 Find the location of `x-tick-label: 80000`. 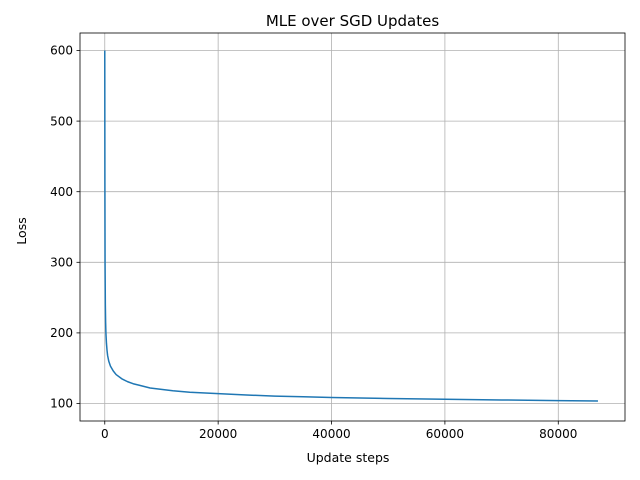

x-tick-label: 80000 is located at coordinates (558, 434).